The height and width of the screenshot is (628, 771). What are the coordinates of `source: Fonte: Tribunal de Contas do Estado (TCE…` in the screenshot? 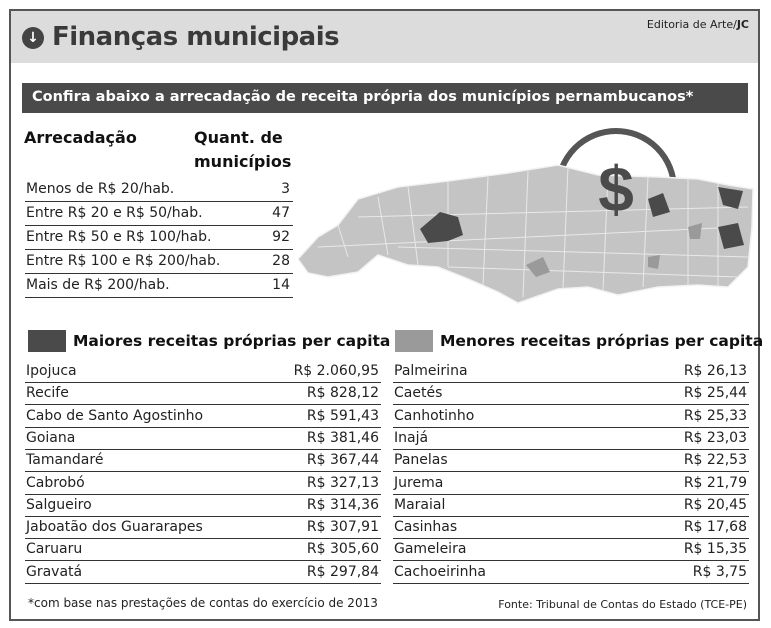 It's located at (622, 604).